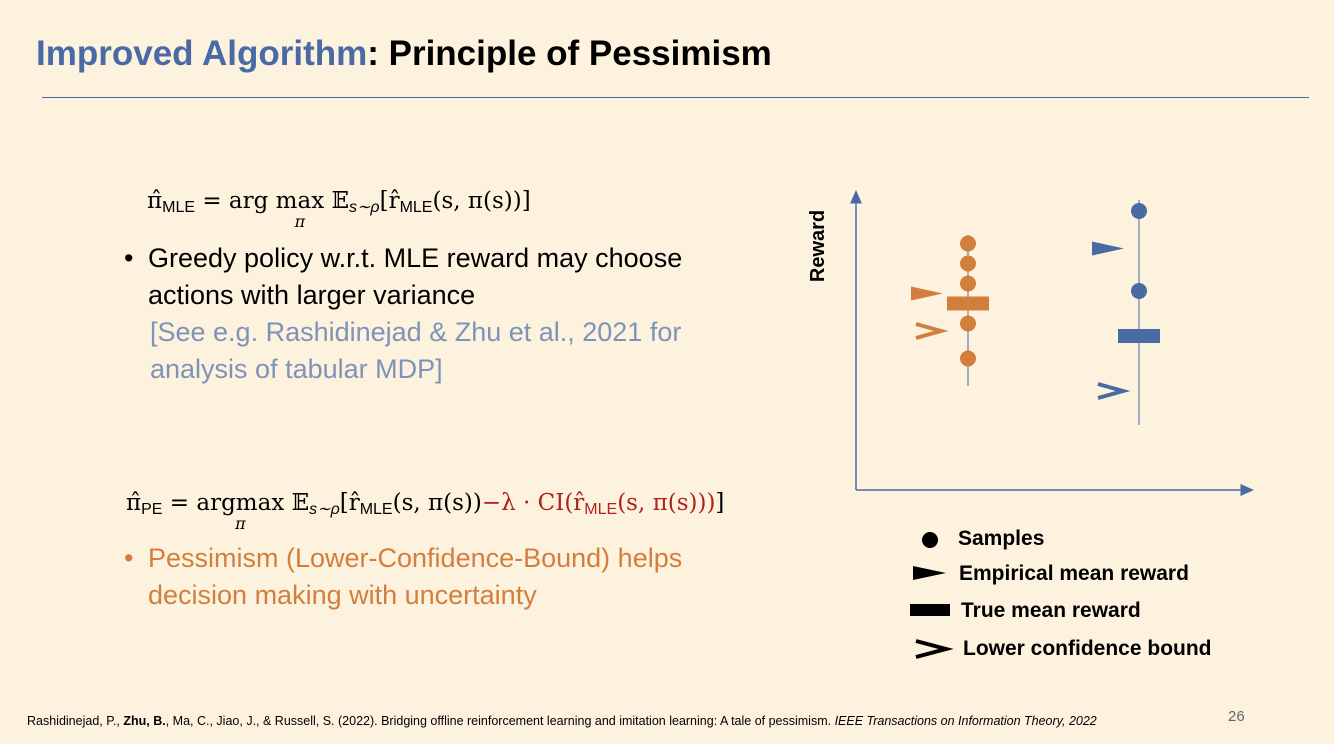 This screenshot has height=744, width=1334. What do you see at coordinates (376, 509) in the screenshot?
I see `eq2-body-sub: MLE` at bounding box center [376, 509].